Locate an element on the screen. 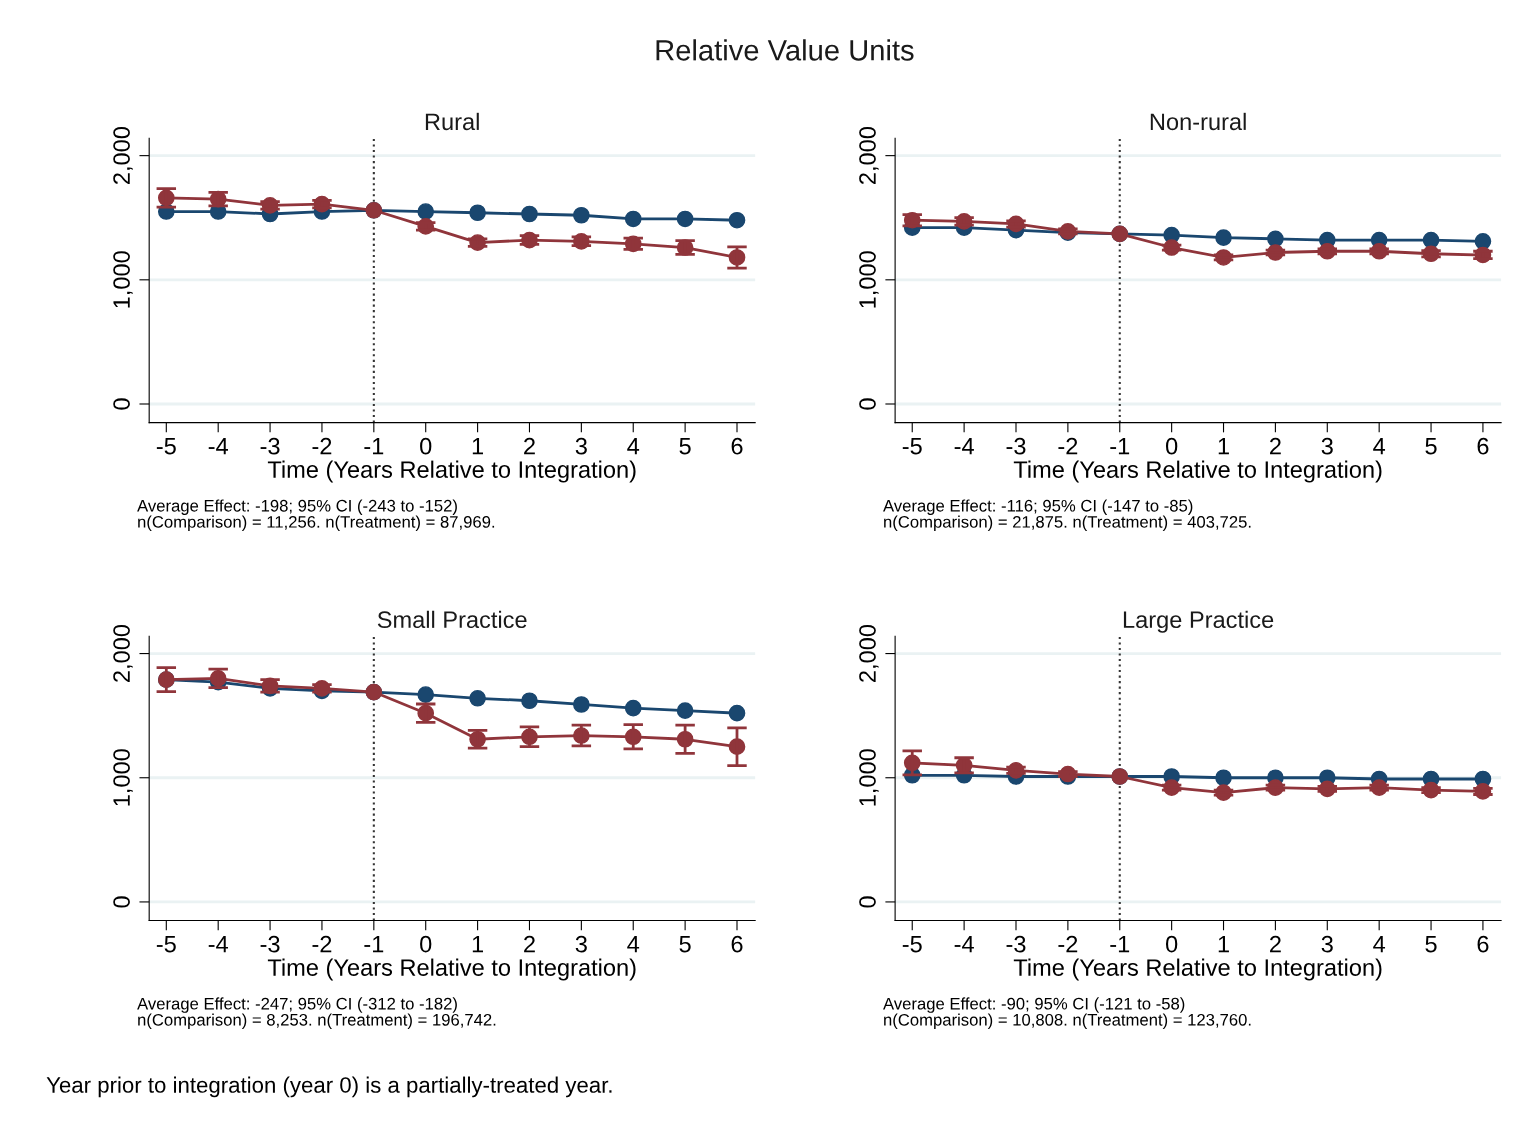  text: Average Effect: -247; 95% CI (-312 to -182) n(Comparison) = 8,253. n(Treatment) = 196,742. is located at coordinates (316, 1013).